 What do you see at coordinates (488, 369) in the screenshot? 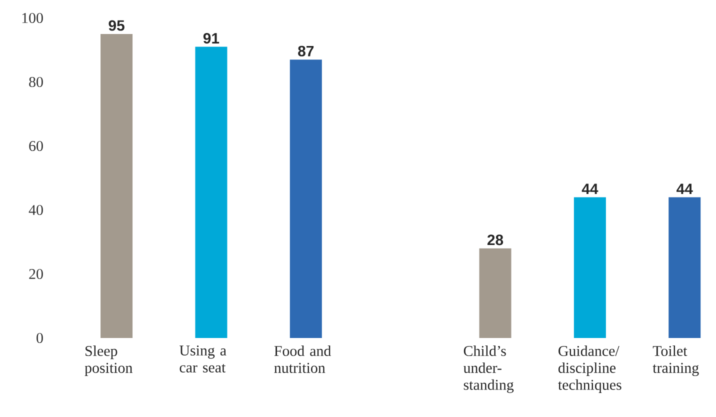
I see `x-tick-label: Child’s under-standing` at bounding box center [488, 369].